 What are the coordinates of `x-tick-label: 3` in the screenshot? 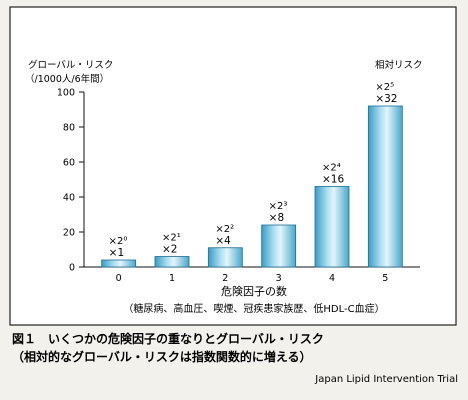 It's located at (279, 278).